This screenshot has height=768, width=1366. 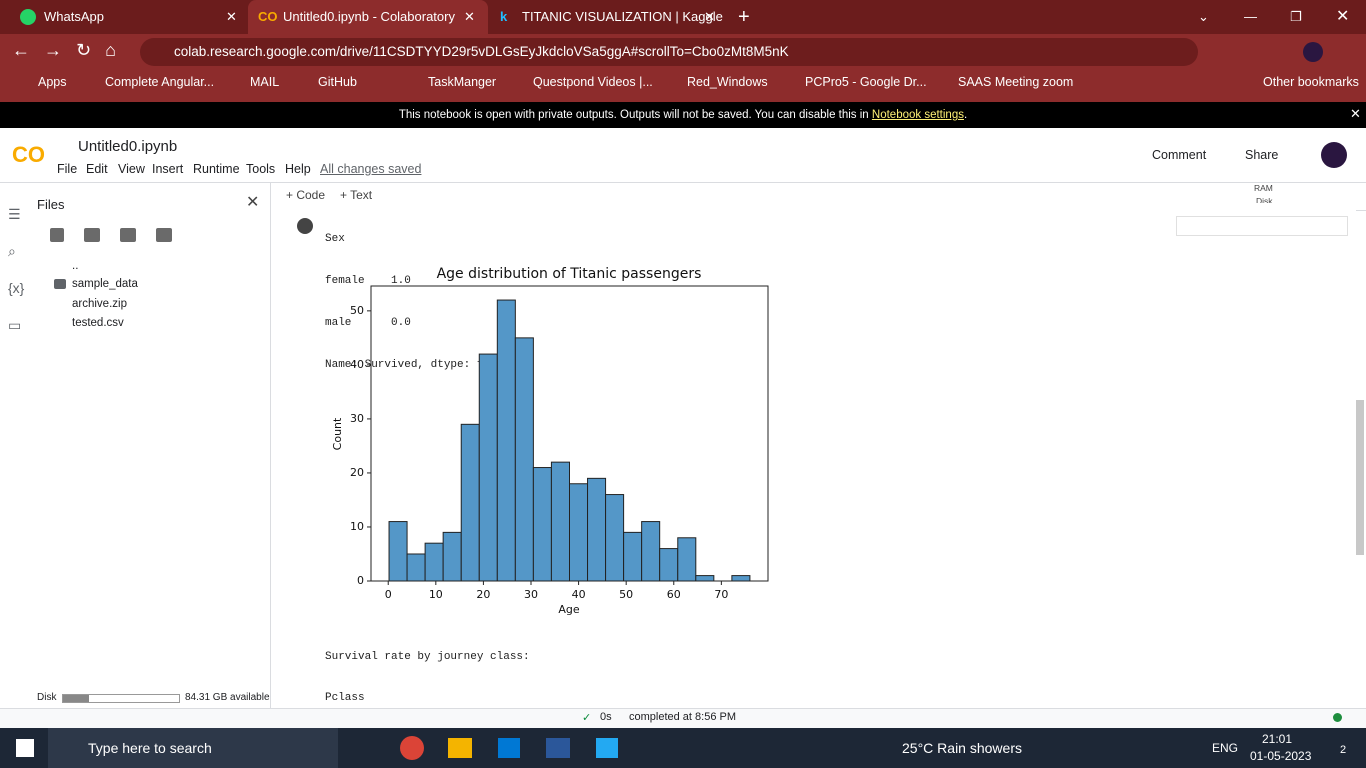 What do you see at coordinates (683, 717) in the screenshot?
I see `status-completed: completed at 8:56 PM` at bounding box center [683, 717].